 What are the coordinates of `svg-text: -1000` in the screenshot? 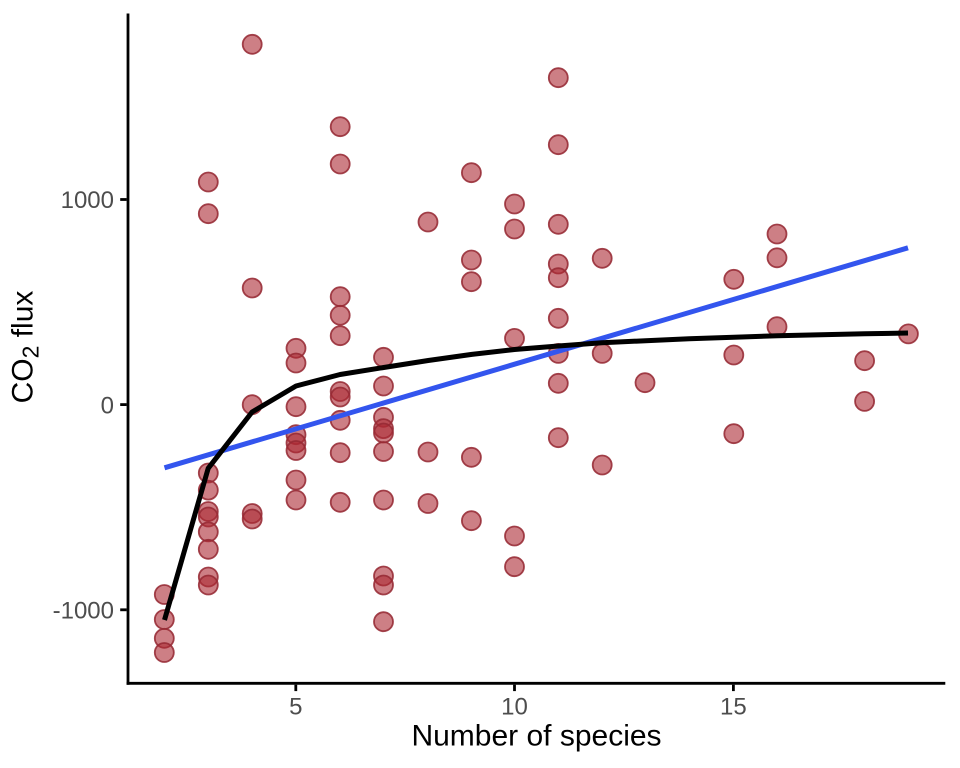 It's located at (83, 611).